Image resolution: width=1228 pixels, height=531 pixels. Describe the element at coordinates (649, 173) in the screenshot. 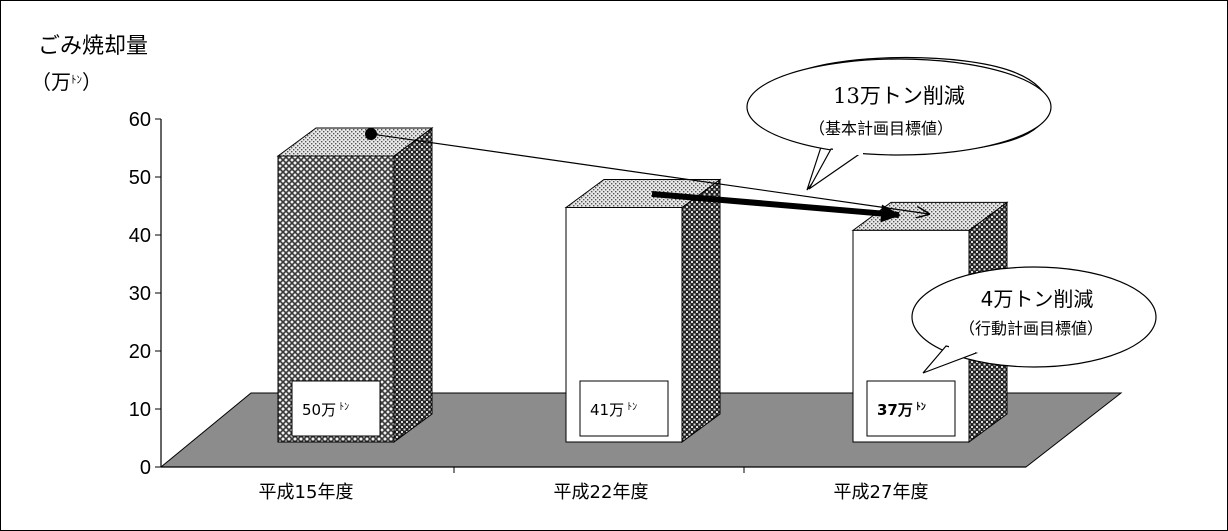

I see `reduction-arrow-thin` at that location.